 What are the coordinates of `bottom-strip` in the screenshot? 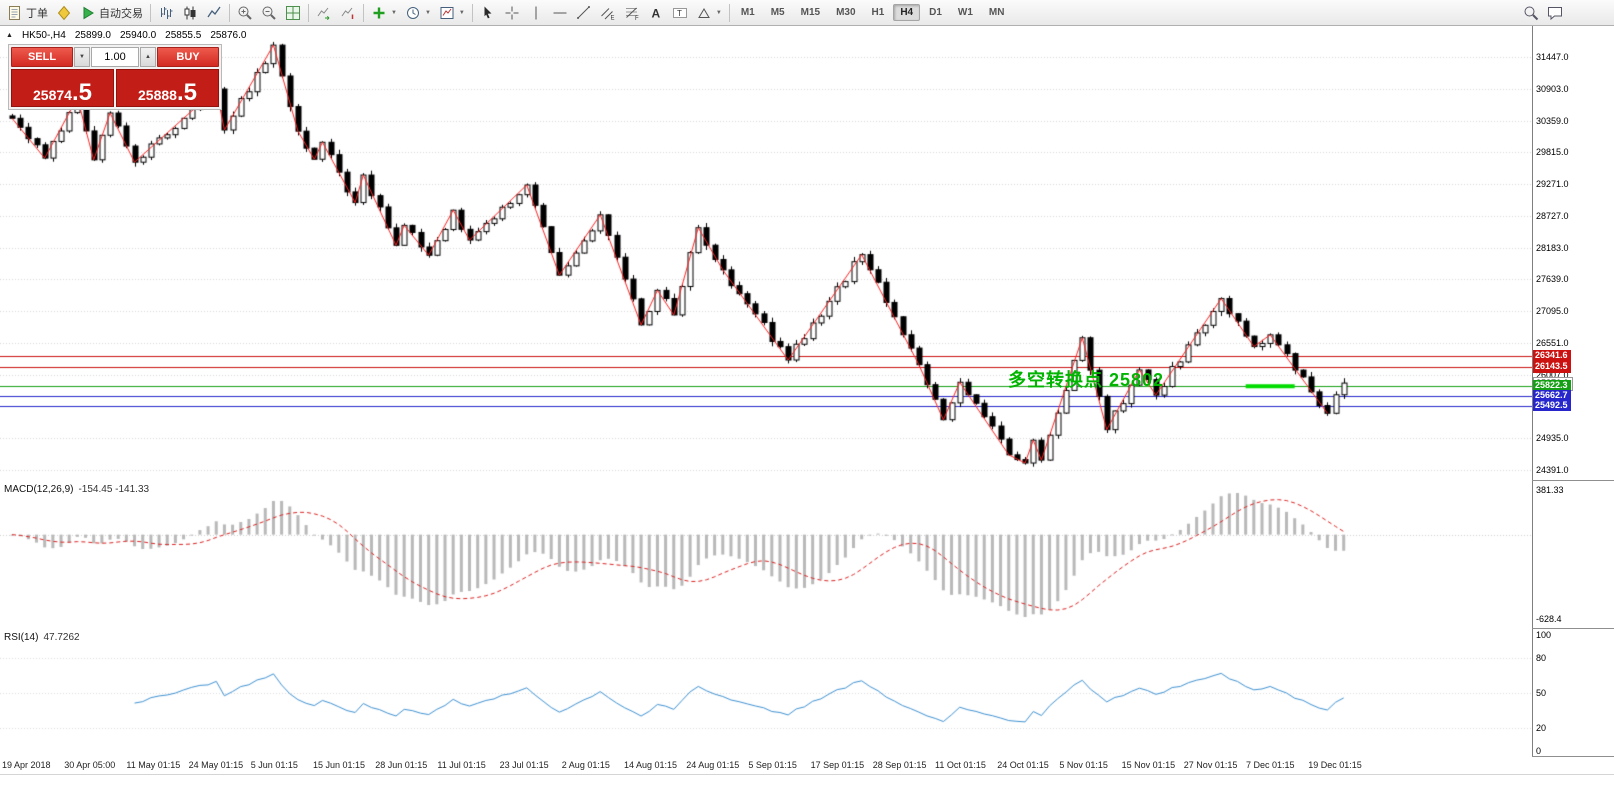 It's located at (807, 787).